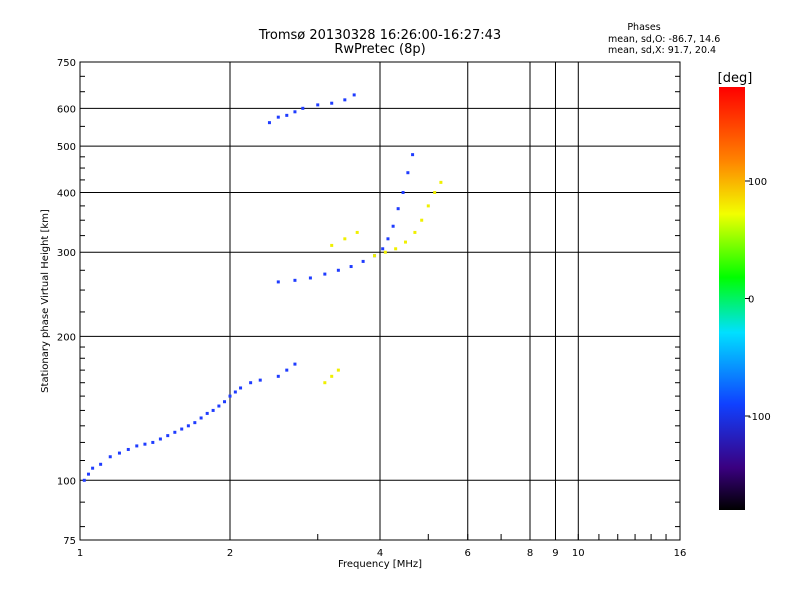 This screenshot has width=800, height=600. Describe the element at coordinates (69, 541) in the screenshot. I see `y-tick-label: 75` at that location.